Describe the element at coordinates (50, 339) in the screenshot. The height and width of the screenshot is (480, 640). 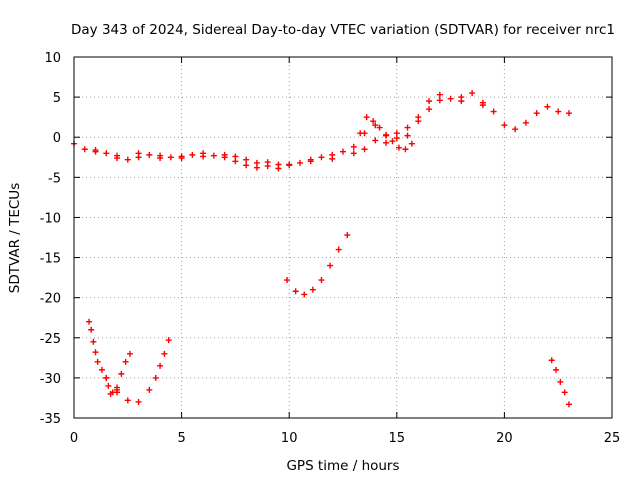
I see `y-tick-label: -25` at that location.